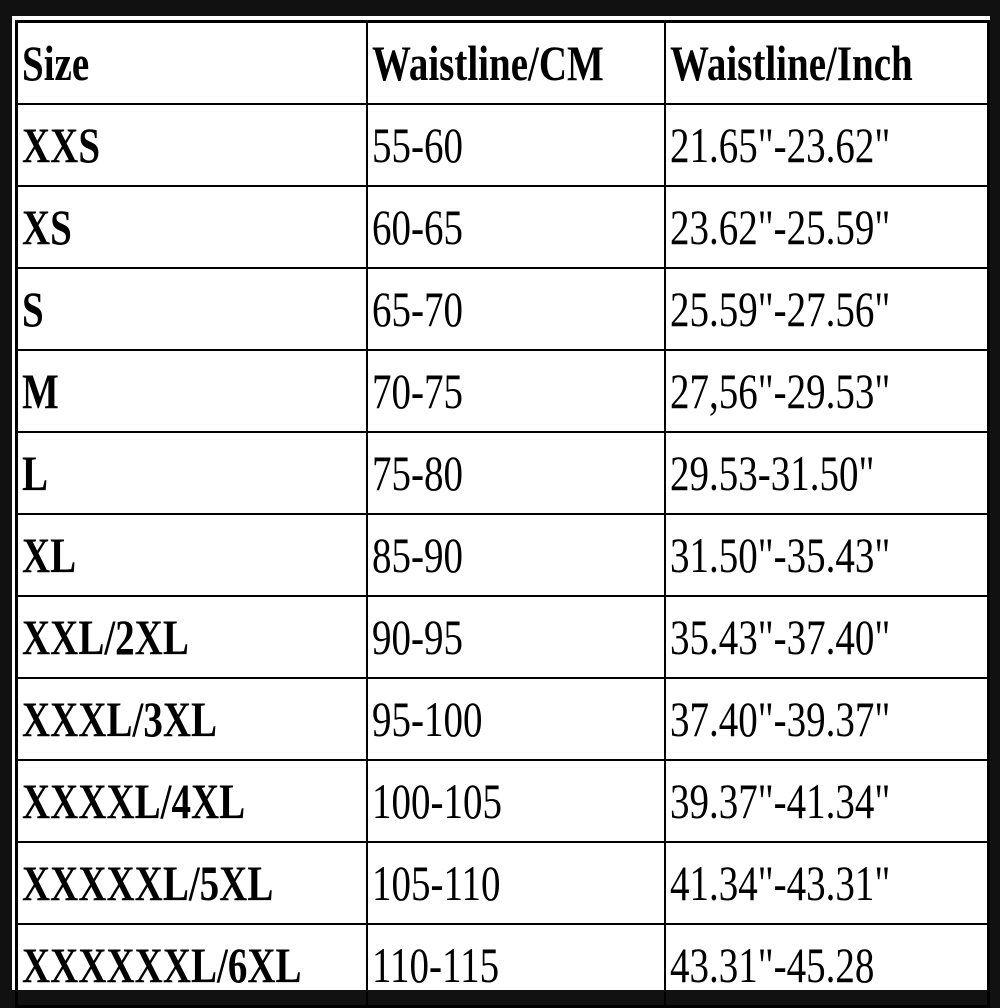 This screenshot has height=1008, width=1000. Describe the element at coordinates (191, 309) in the screenshot. I see `size-cell: S` at that location.